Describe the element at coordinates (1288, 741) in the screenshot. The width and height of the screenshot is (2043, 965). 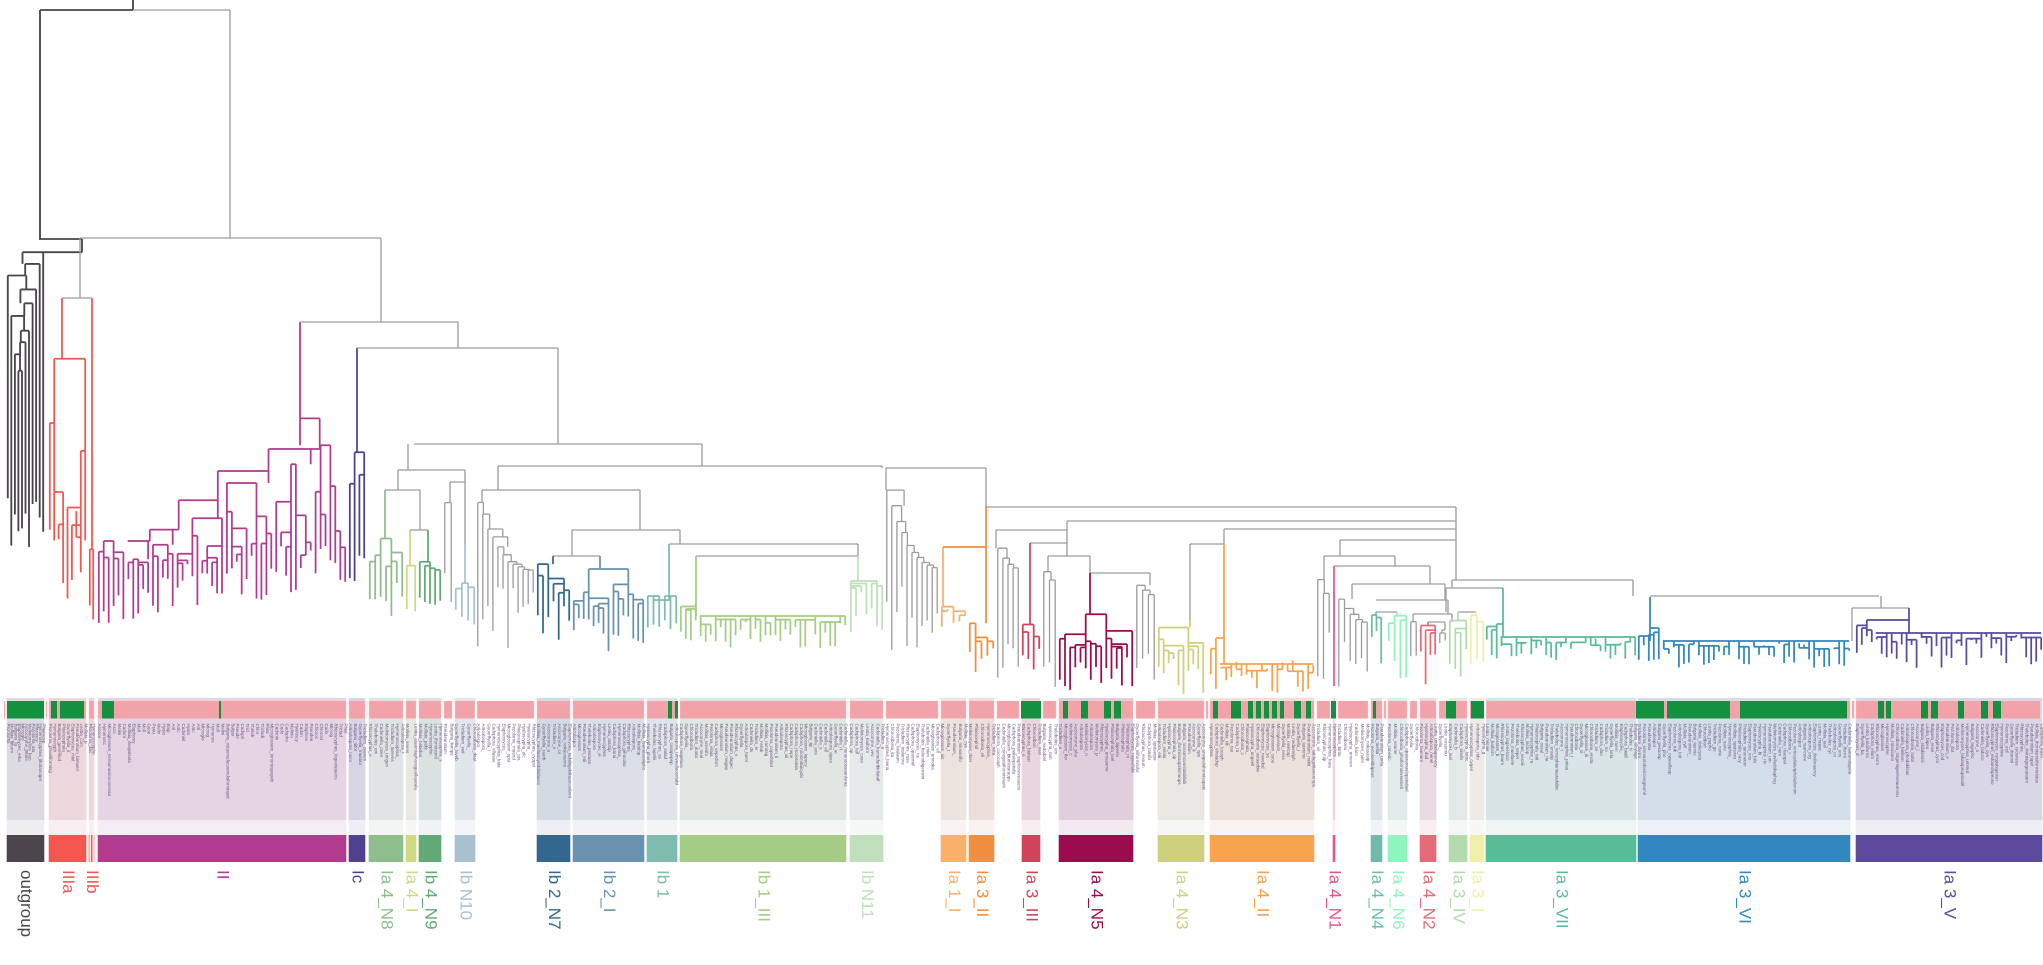
I see `svg-text: Mollisia_neelcop` at that location.